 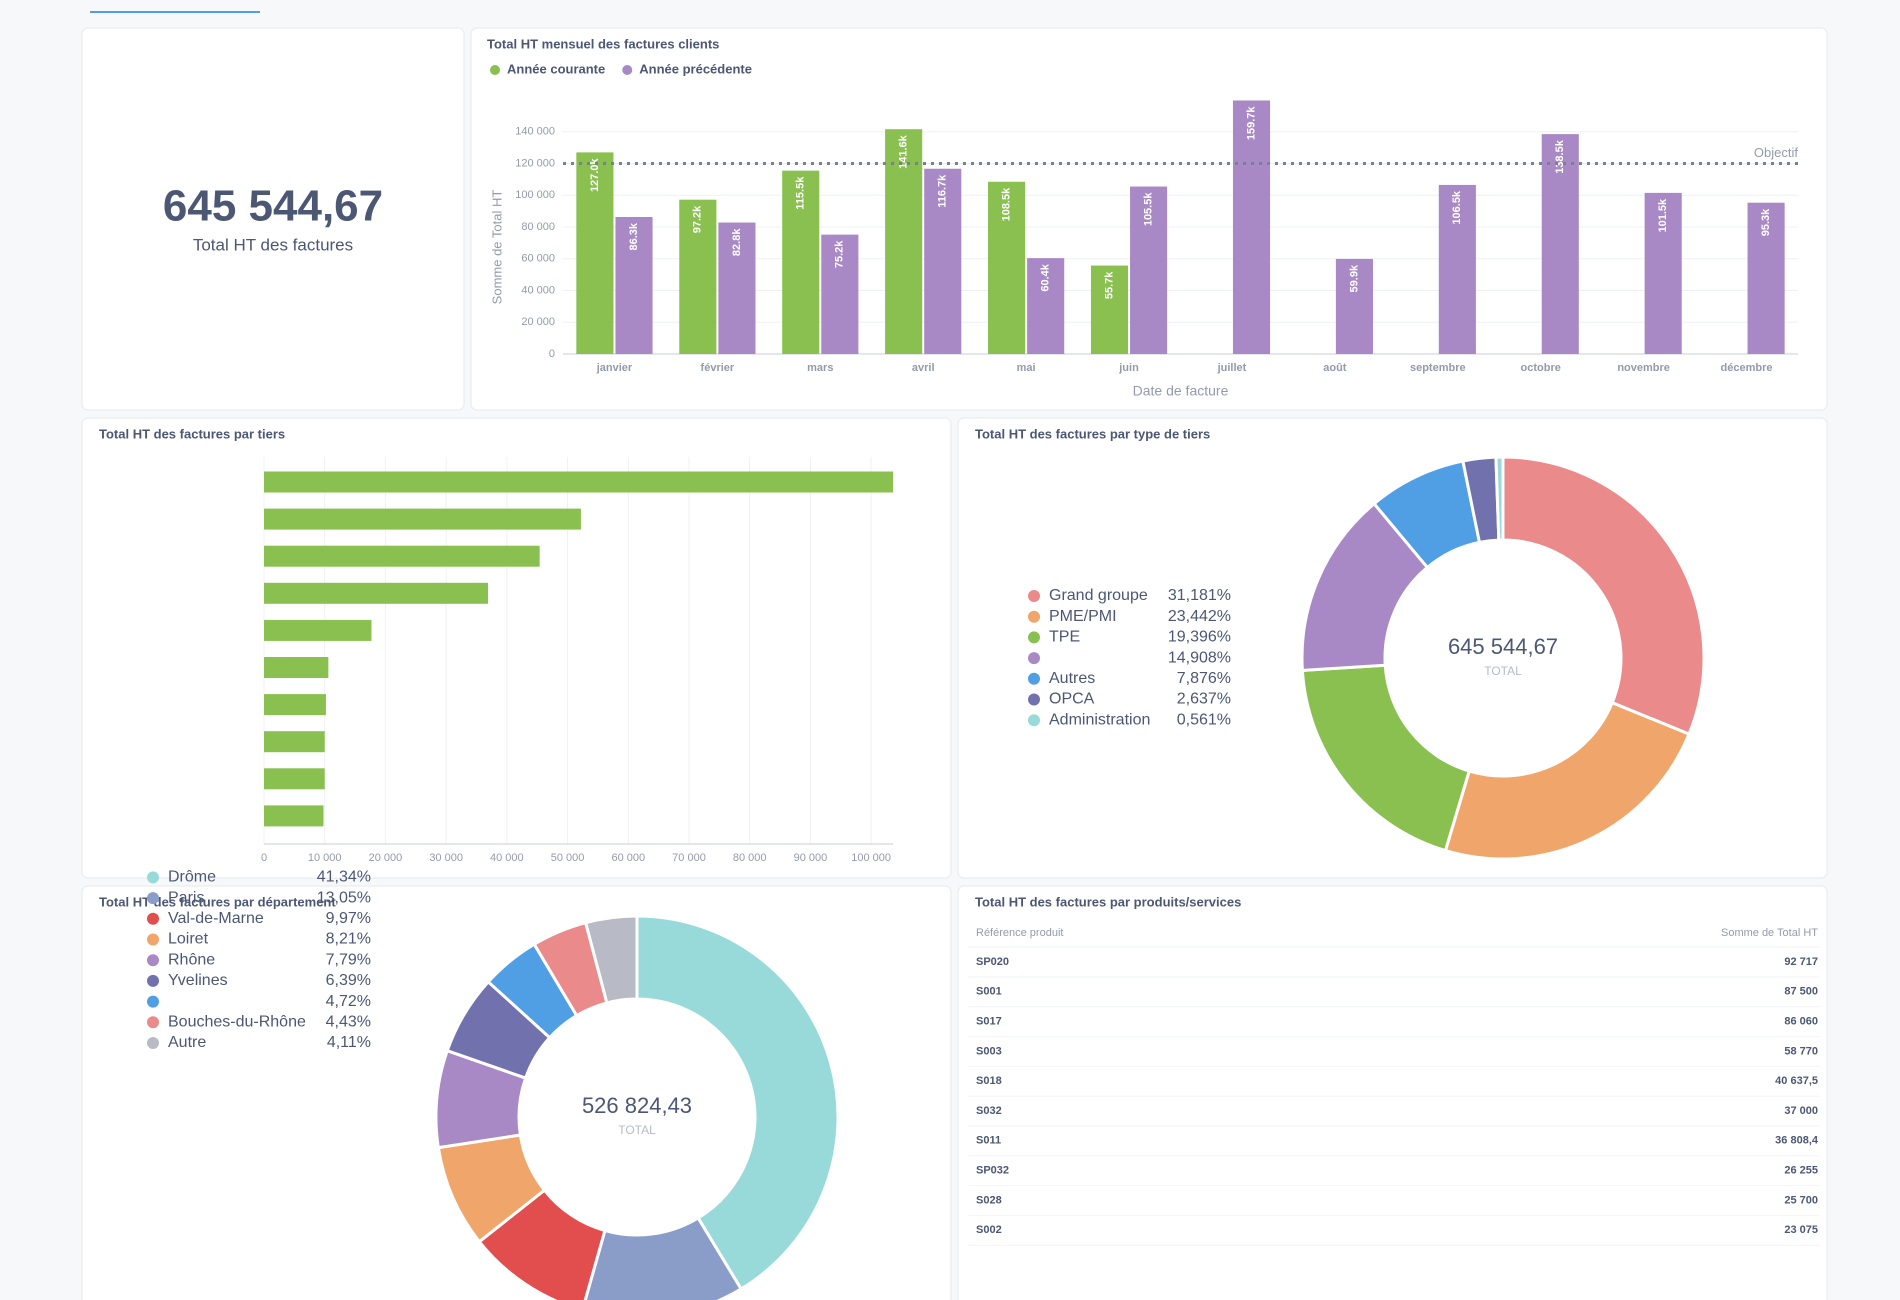 I want to click on y-axis-label: Somme de Total HT, so click(x=496, y=247).